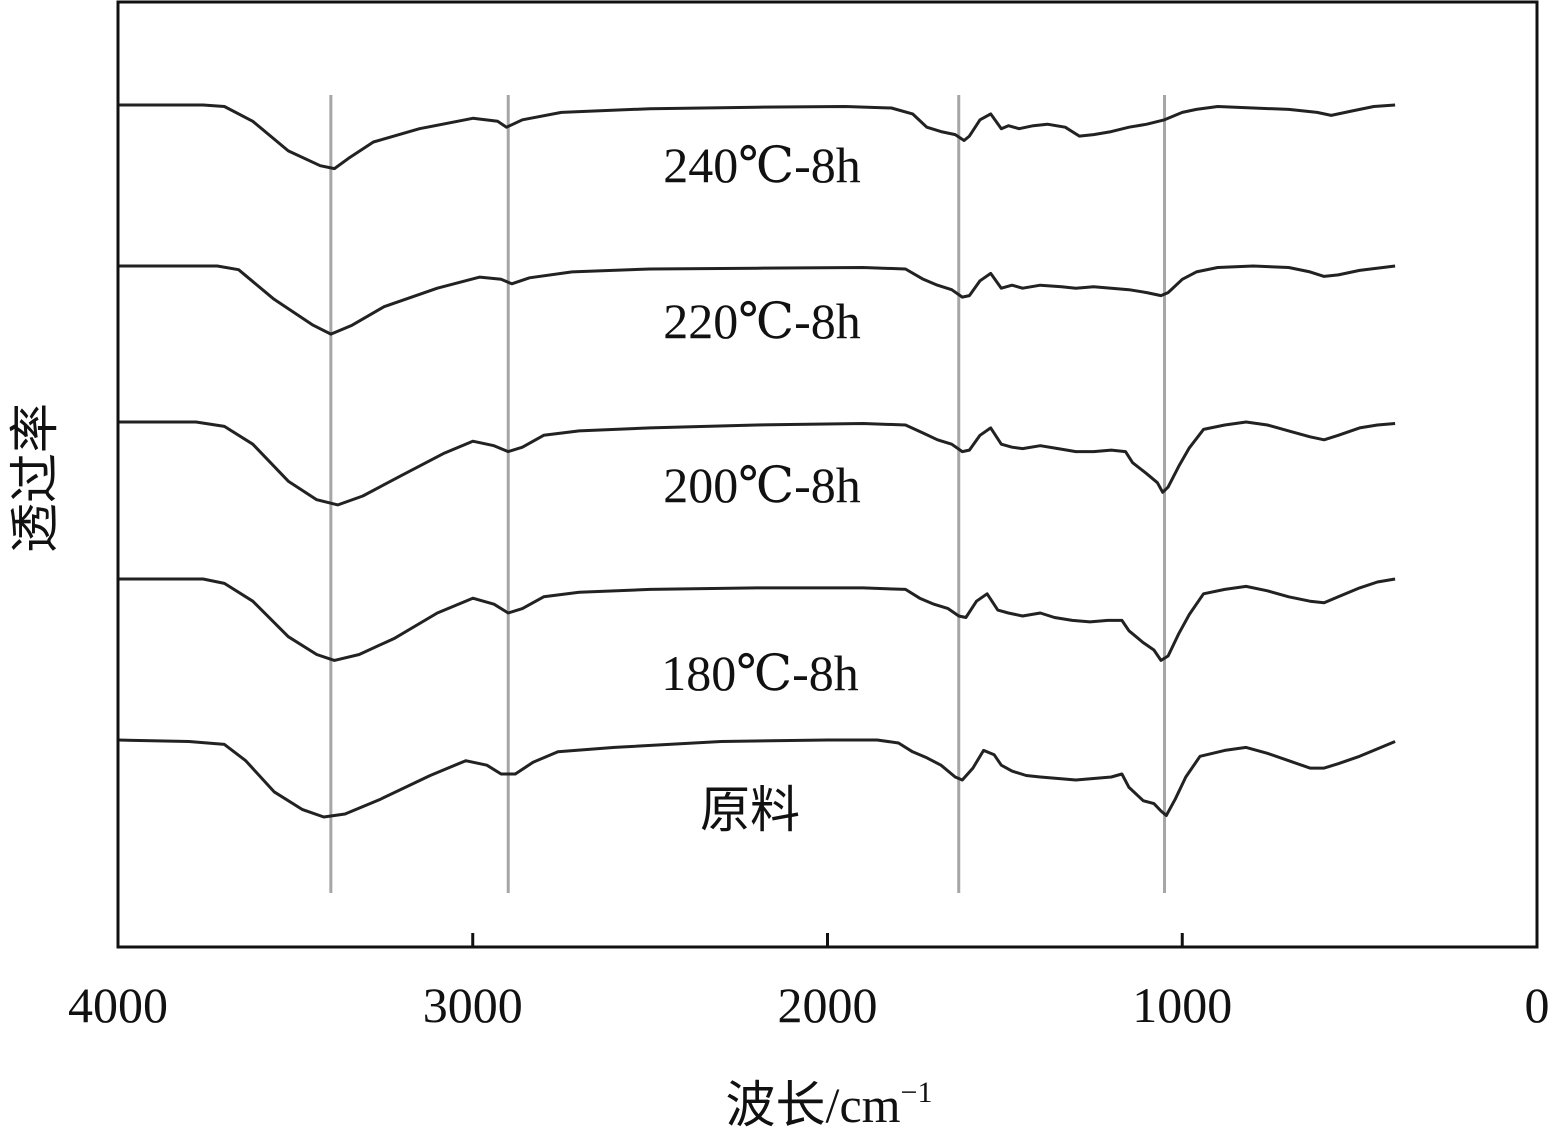 The image size is (1552, 1147). What do you see at coordinates (473, 1005) in the screenshot?
I see `x-tick-label-1: 3000` at bounding box center [473, 1005].